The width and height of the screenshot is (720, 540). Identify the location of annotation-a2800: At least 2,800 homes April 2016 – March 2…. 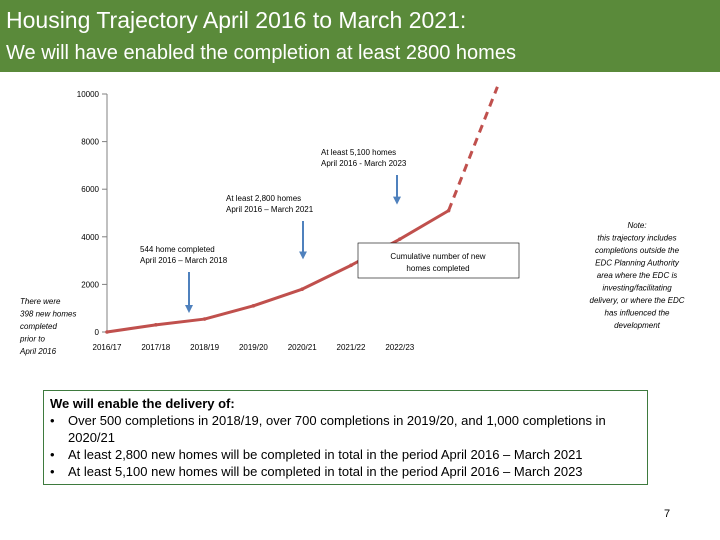
(270, 204).